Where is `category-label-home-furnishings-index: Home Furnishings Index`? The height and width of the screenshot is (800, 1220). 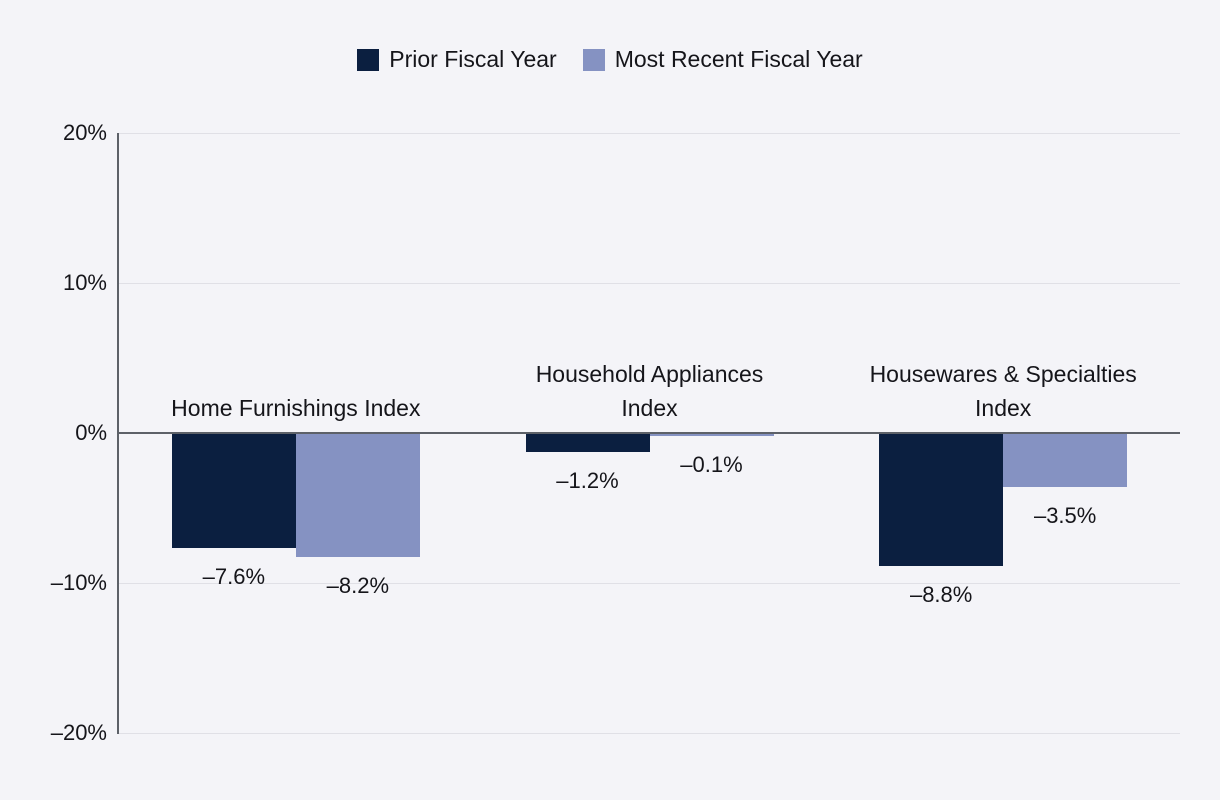
category-label-home-furnishings-index: Home Furnishings Index is located at coordinates (296, 408).